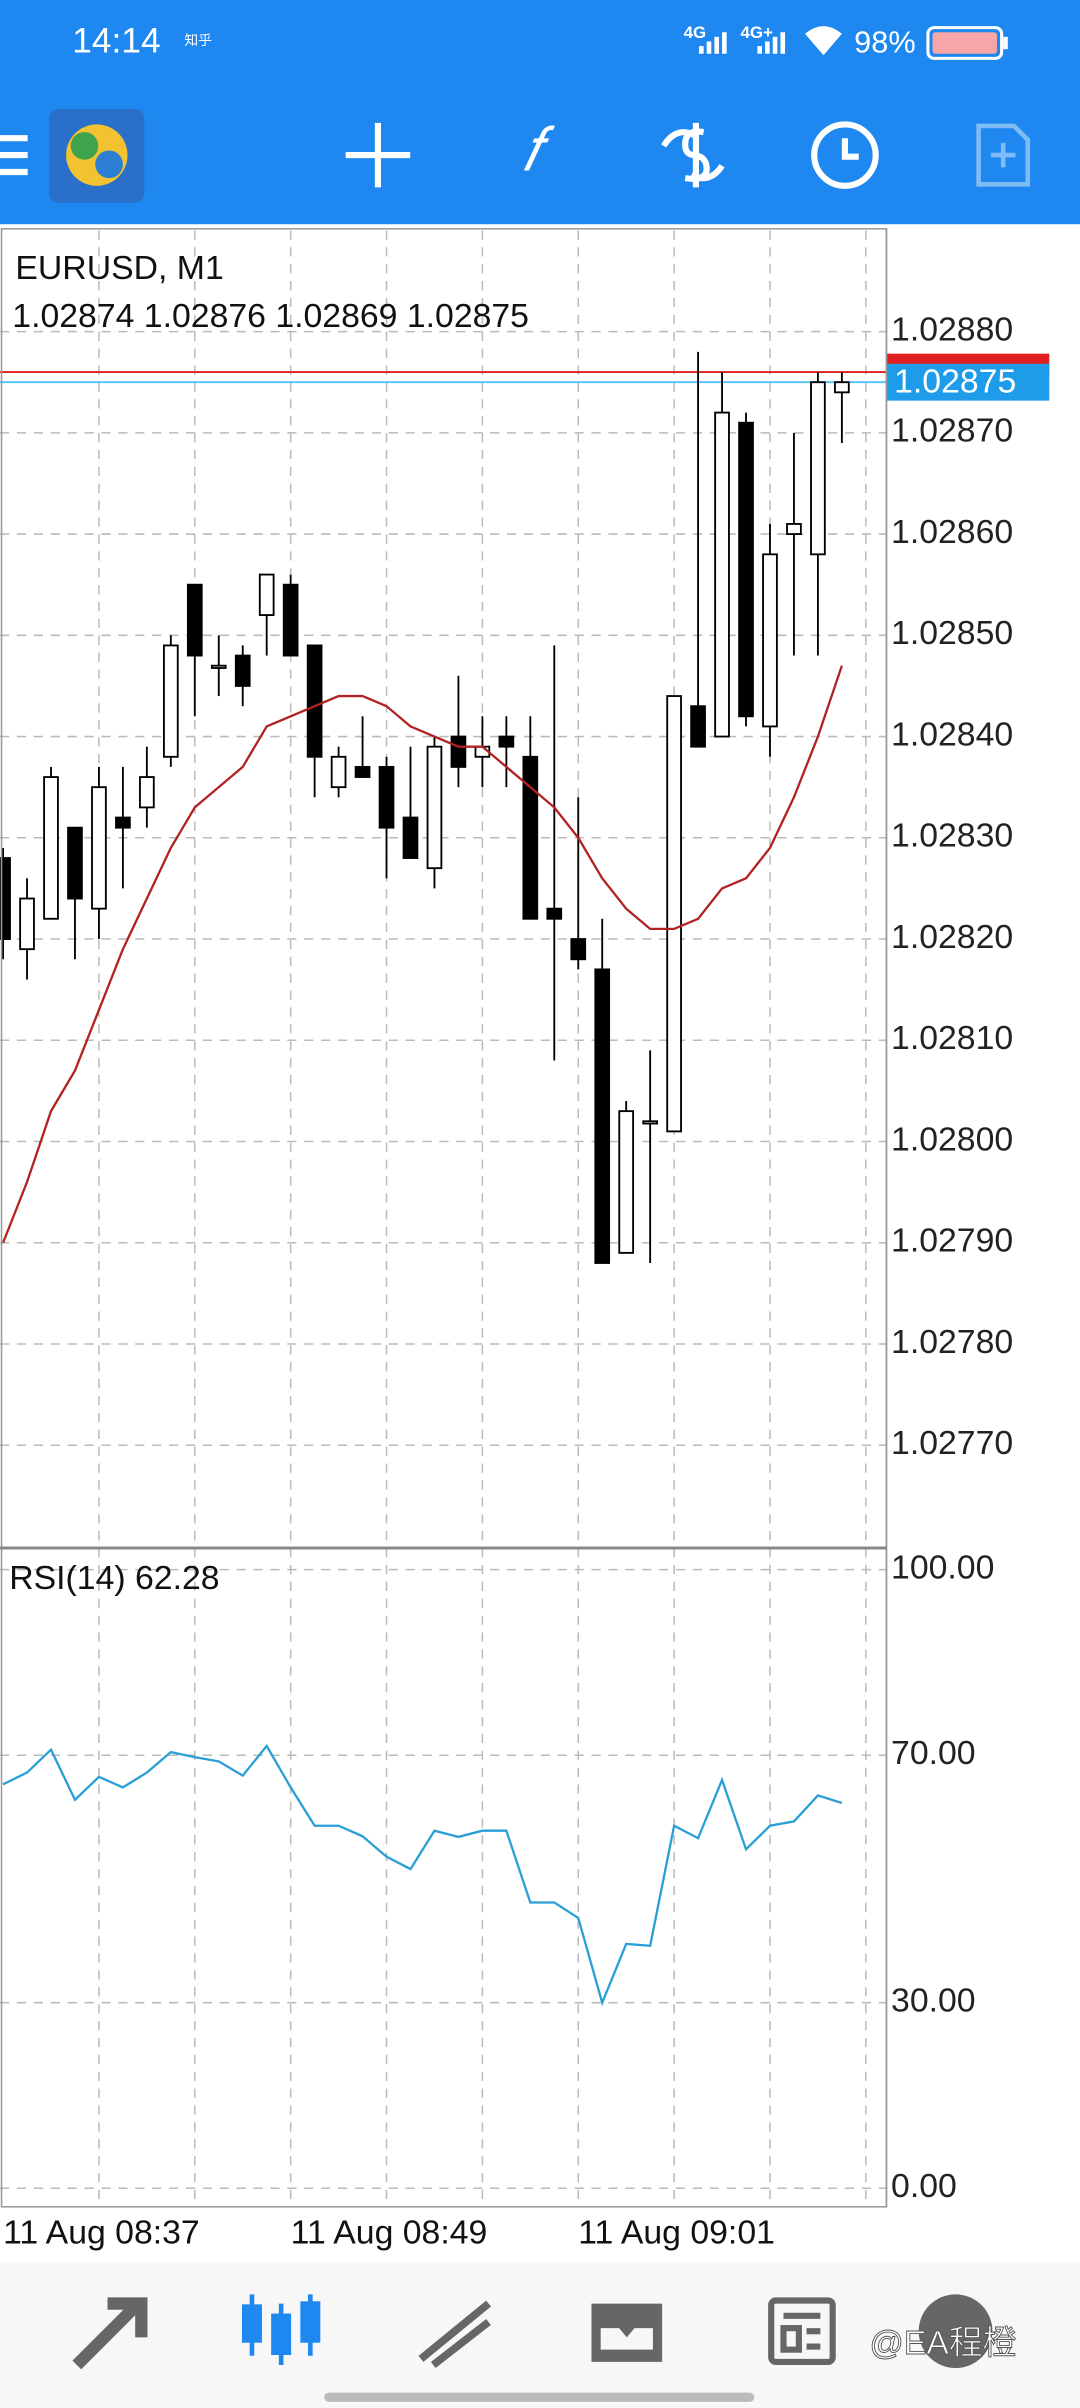  Describe the element at coordinates (389, 2232) in the screenshot. I see `x-tick-label: 11 Aug 08:49` at that location.